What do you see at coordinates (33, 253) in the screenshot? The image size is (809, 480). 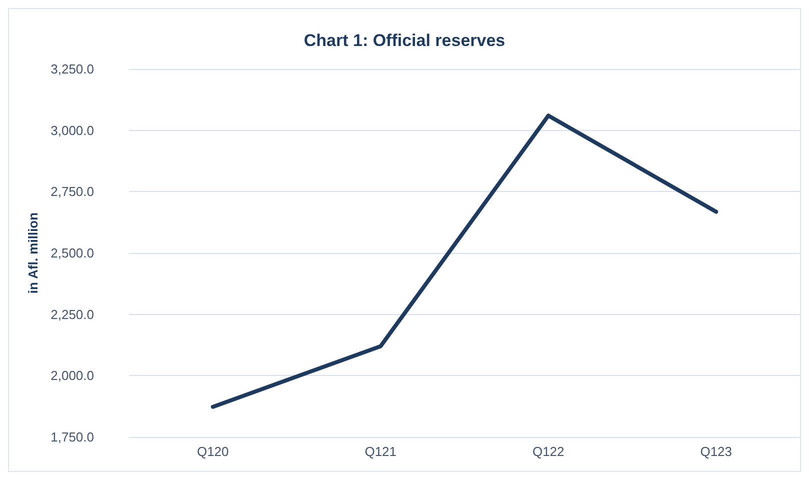 I see `y-axis-title: in Afl. million` at bounding box center [33, 253].